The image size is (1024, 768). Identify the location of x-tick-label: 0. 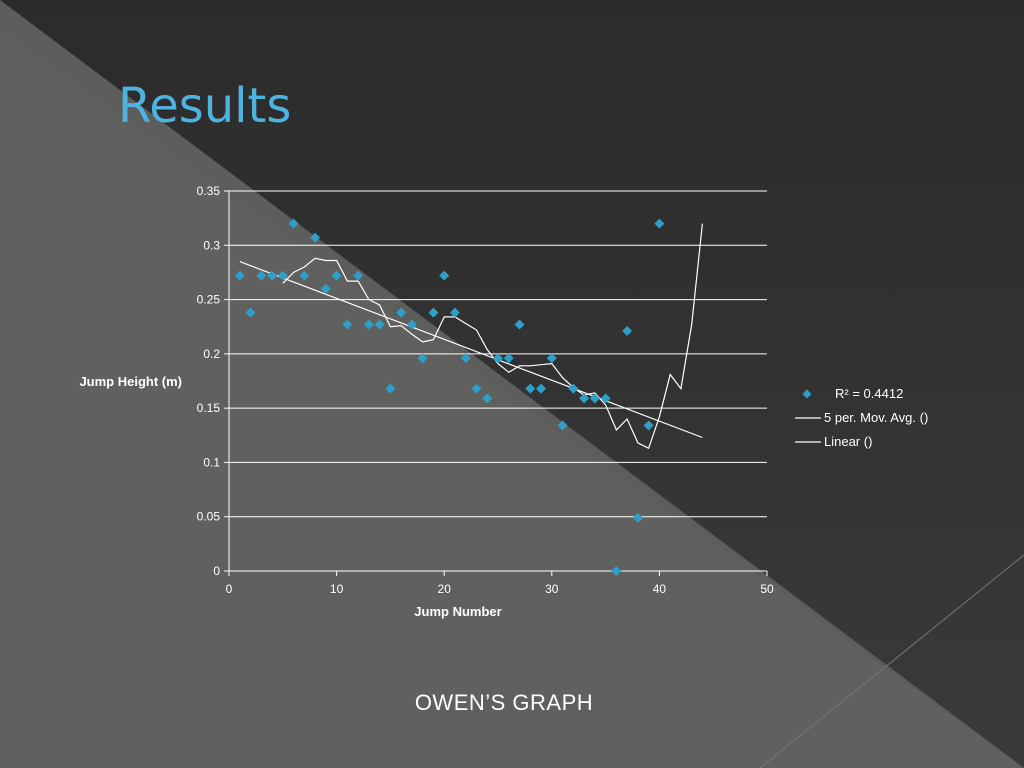
(229, 589).